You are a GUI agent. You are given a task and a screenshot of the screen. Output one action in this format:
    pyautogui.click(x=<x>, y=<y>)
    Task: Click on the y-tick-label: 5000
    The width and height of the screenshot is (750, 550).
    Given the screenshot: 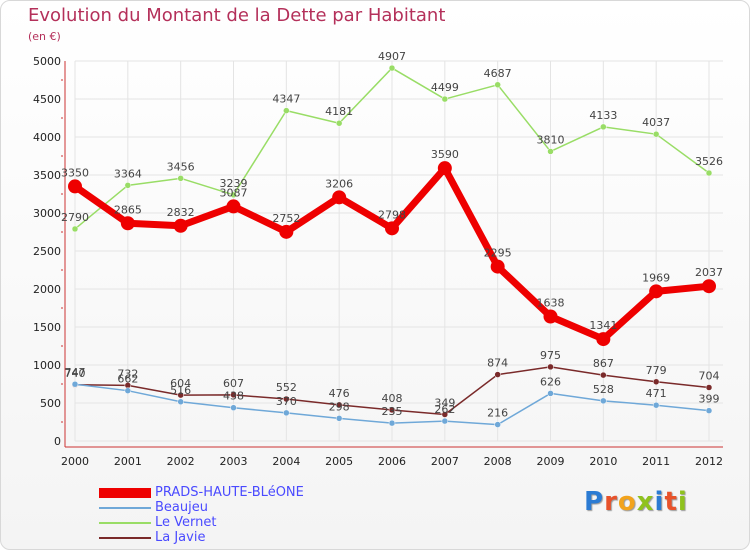 What is the action you would take?
    pyautogui.click(x=47, y=61)
    